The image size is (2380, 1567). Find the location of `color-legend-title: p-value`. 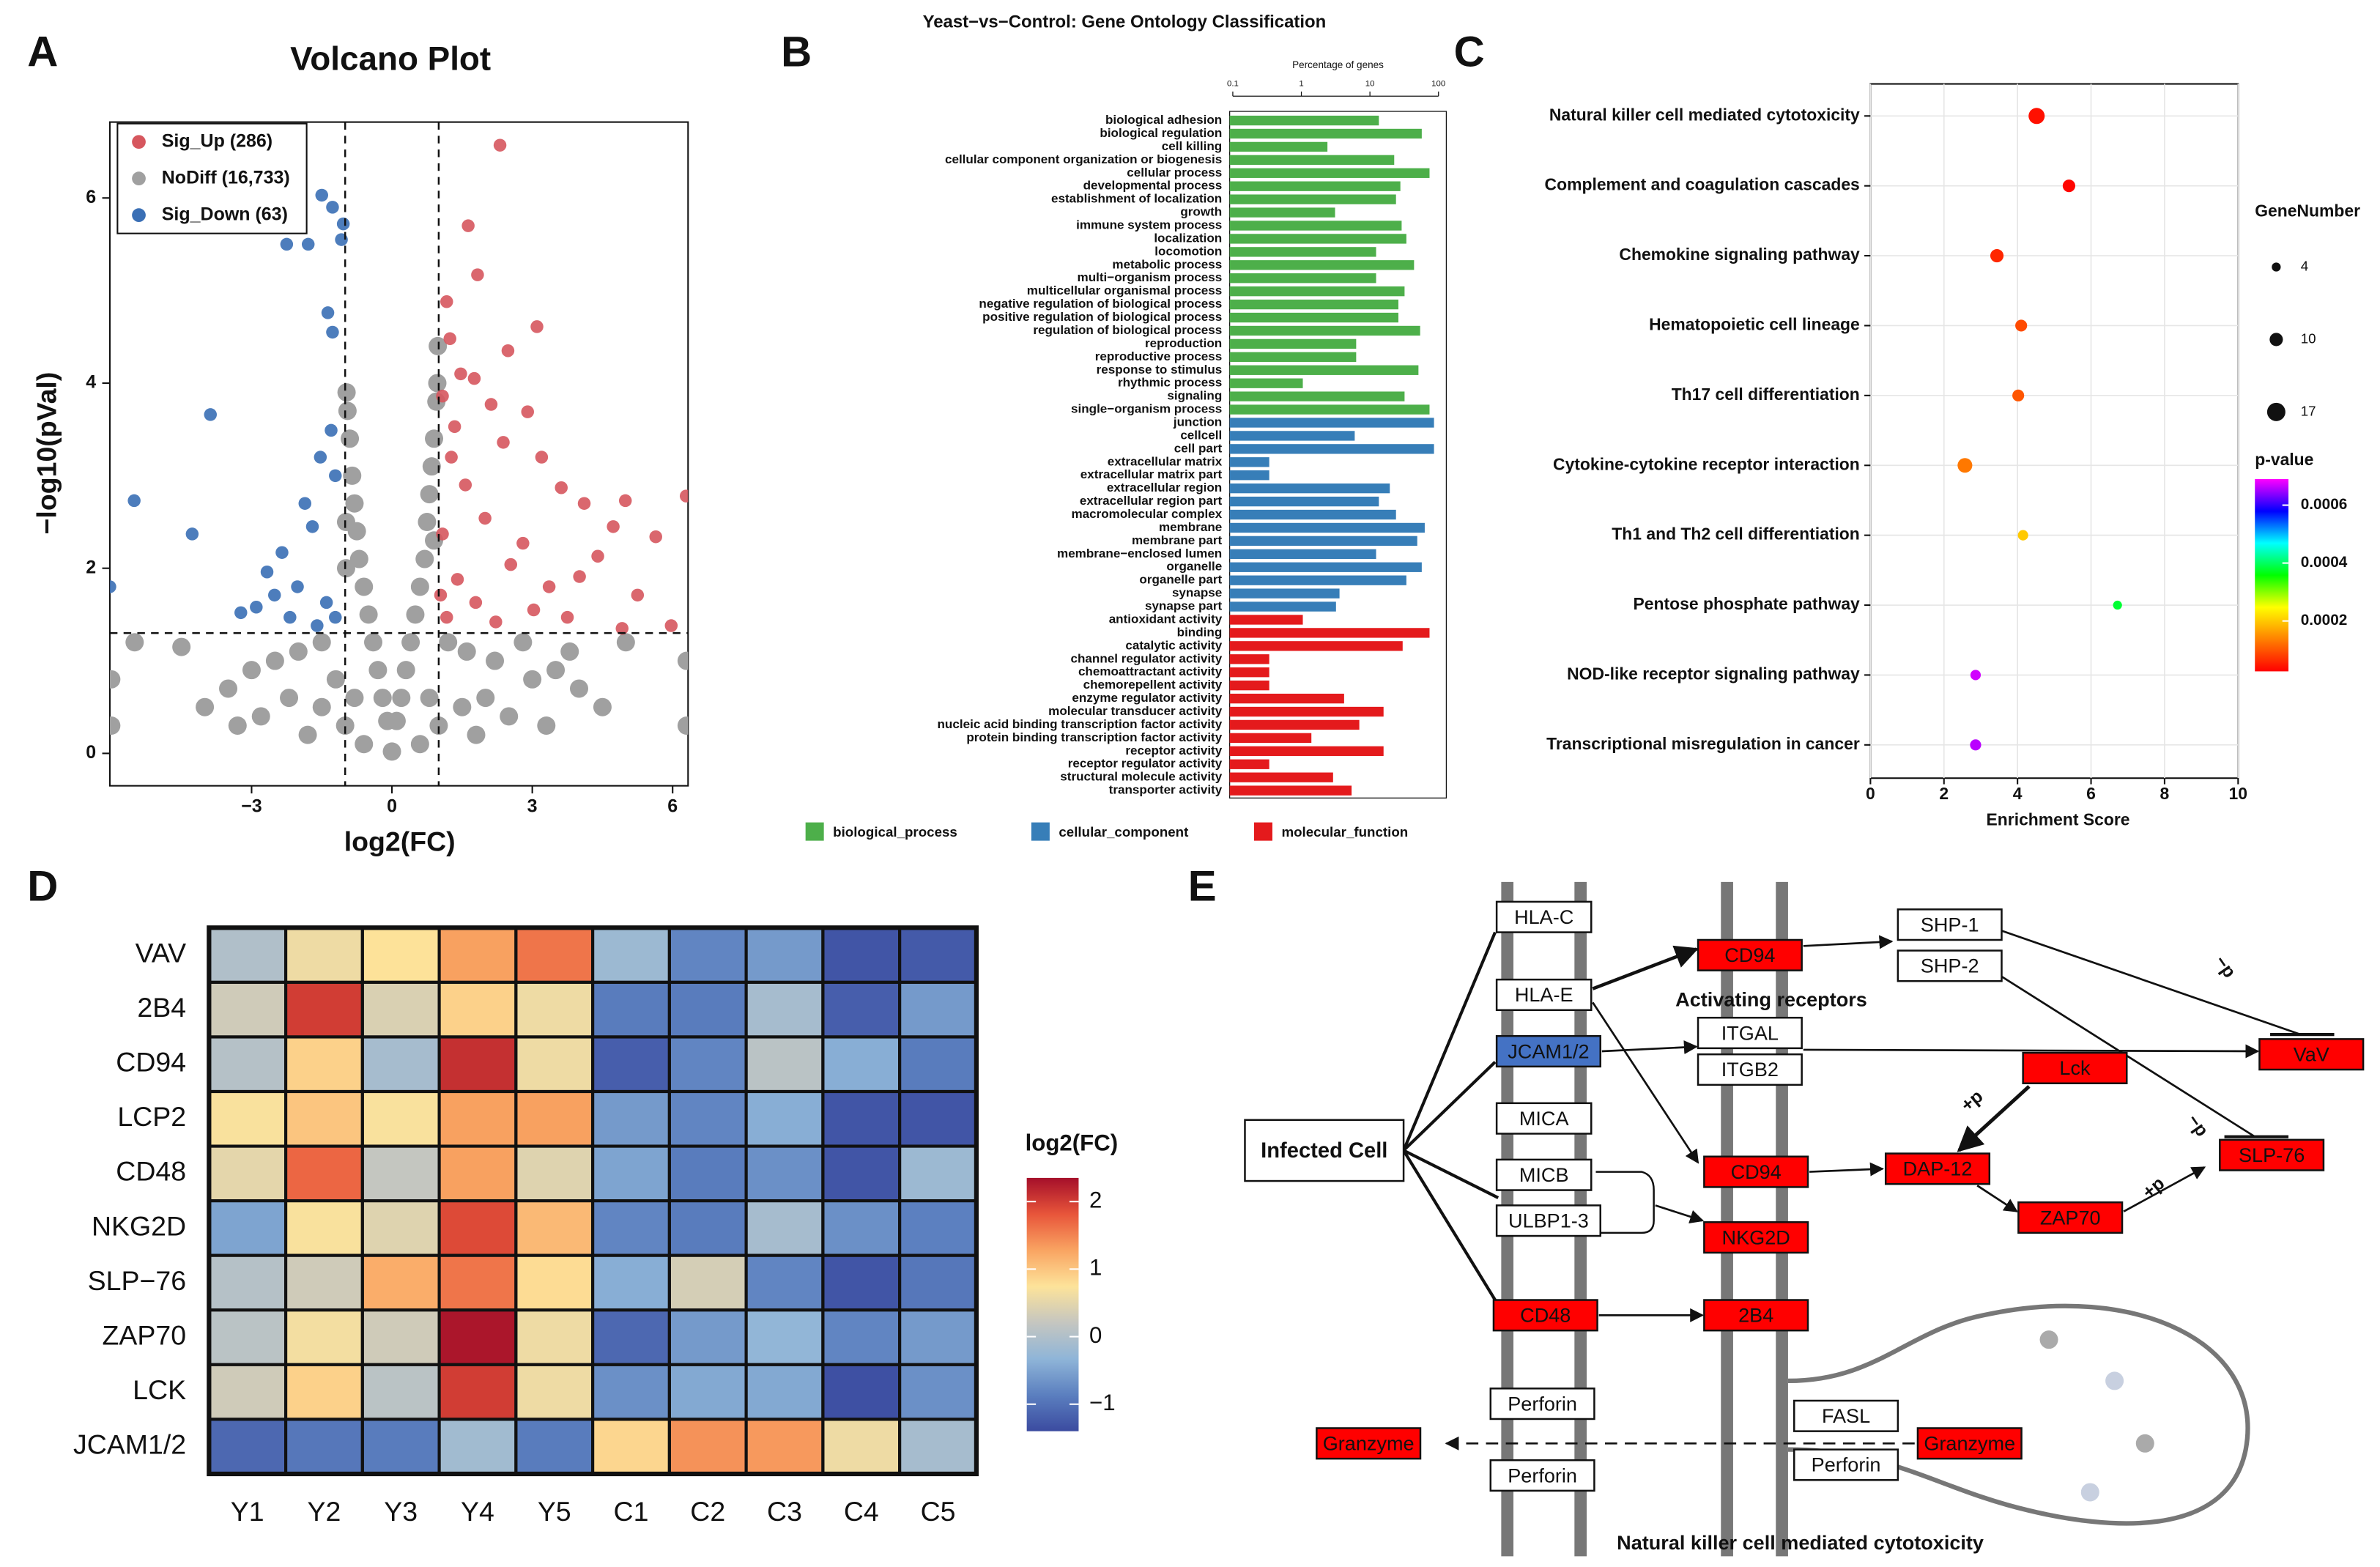

color-legend-title: p-value is located at coordinates (2284, 459).